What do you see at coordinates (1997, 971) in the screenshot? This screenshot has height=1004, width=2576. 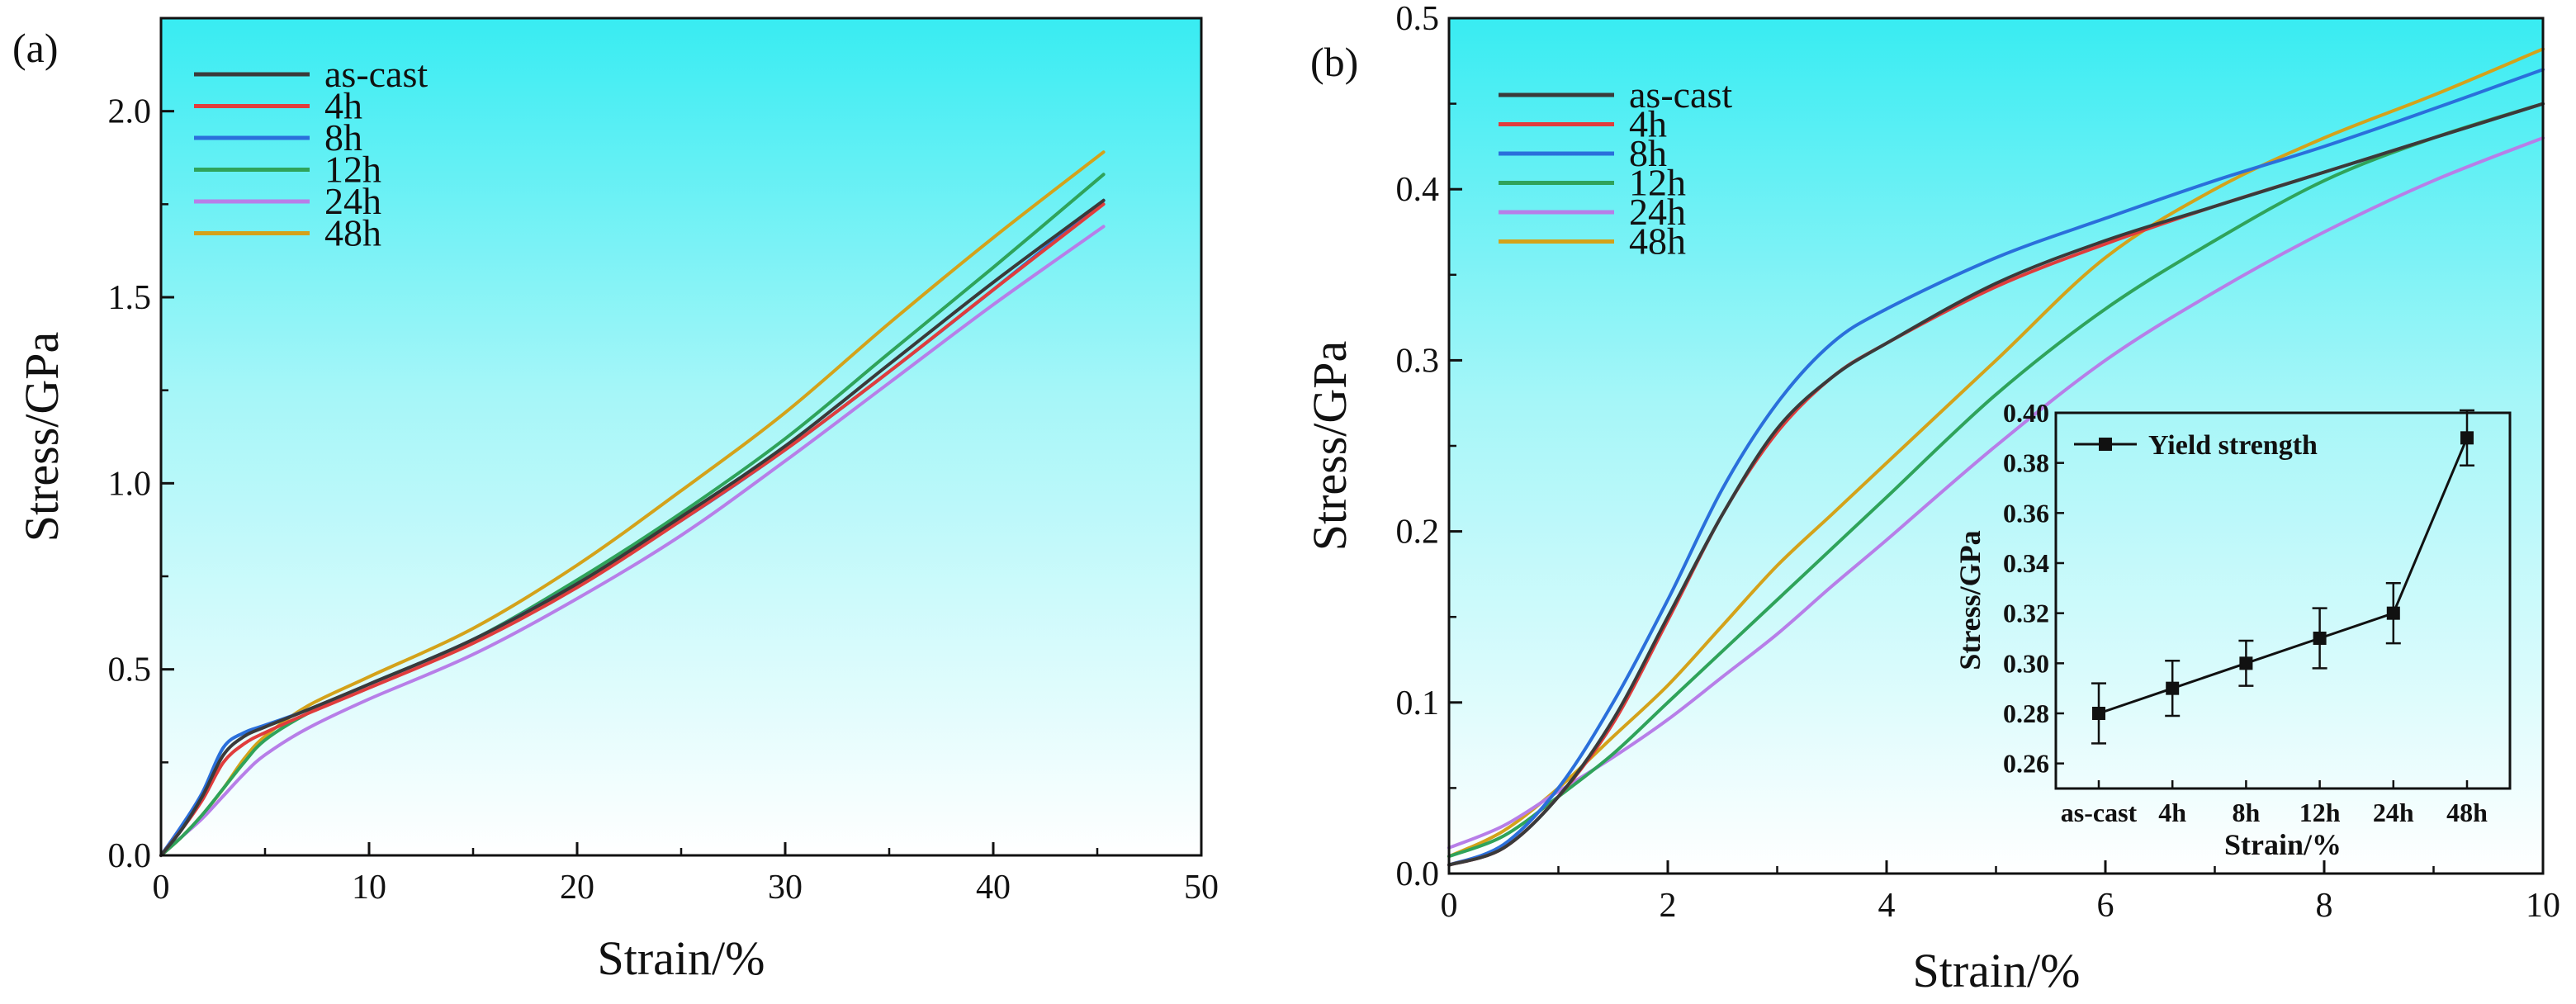 I see `panel-b-x-axis-label: Strain/%` at bounding box center [1997, 971].